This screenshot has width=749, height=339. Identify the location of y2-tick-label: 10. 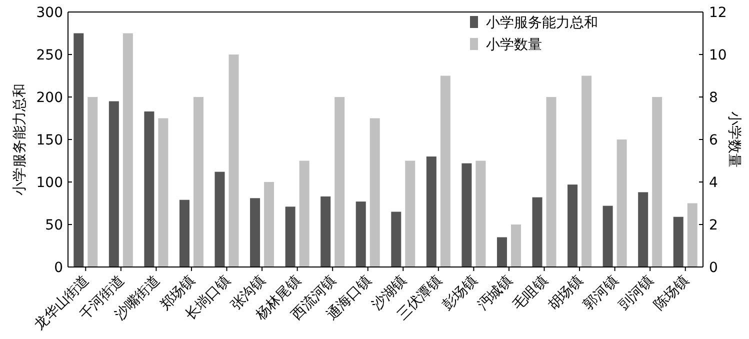
(718, 56).